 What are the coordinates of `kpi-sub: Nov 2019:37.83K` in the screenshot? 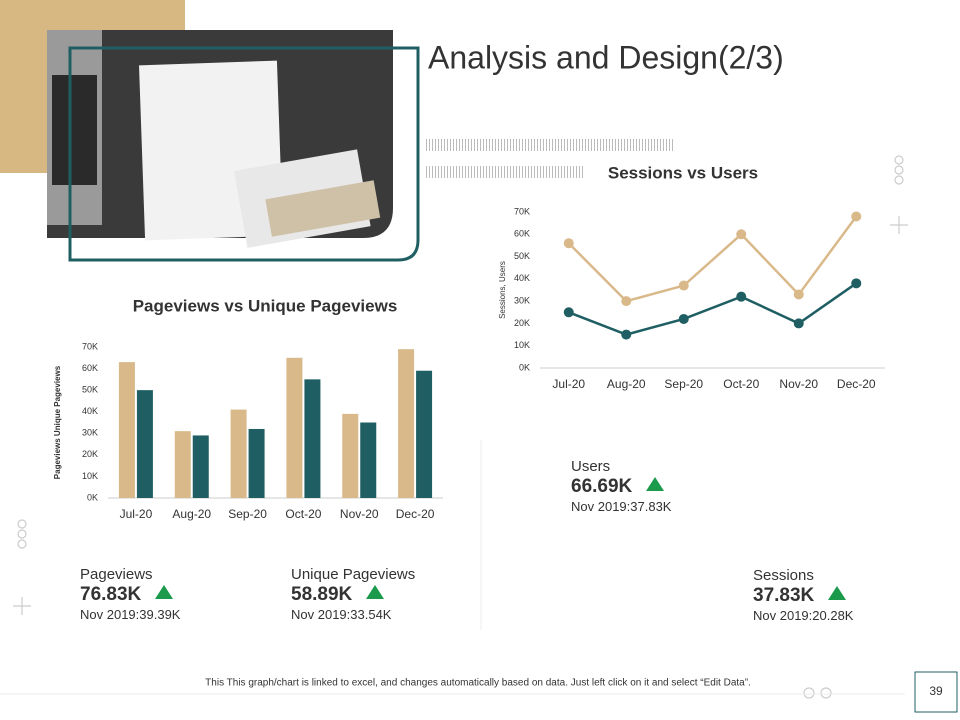 It's located at (621, 506).